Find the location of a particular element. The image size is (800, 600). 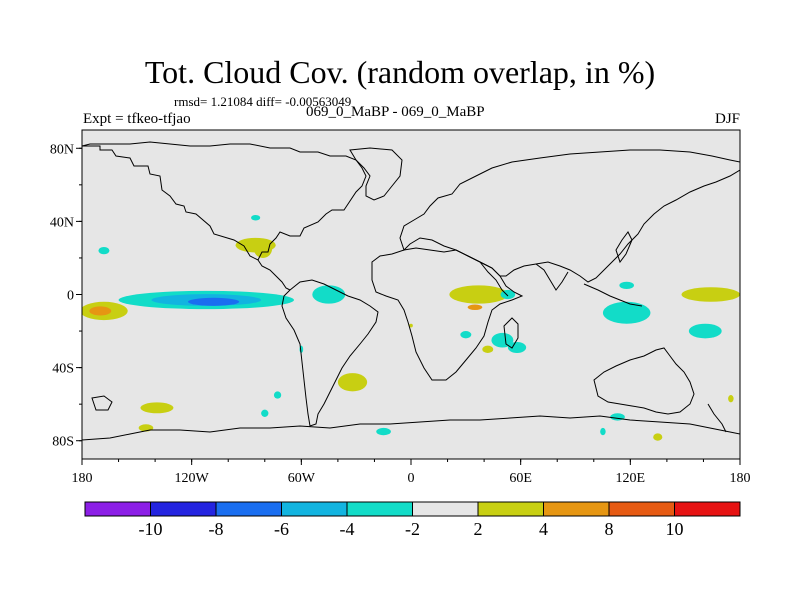

coast-japan is located at coordinates (624, 247).